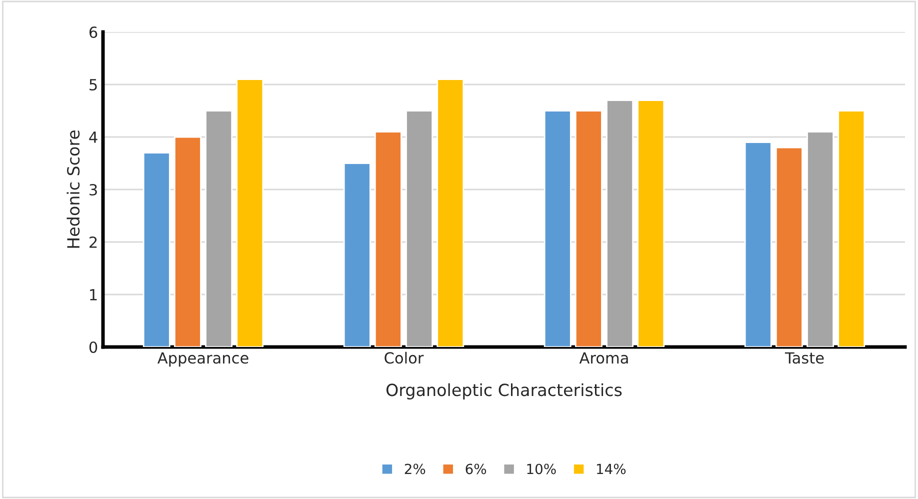  What do you see at coordinates (93, 85) in the screenshot?
I see `y-tick-label: 5` at bounding box center [93, 85].